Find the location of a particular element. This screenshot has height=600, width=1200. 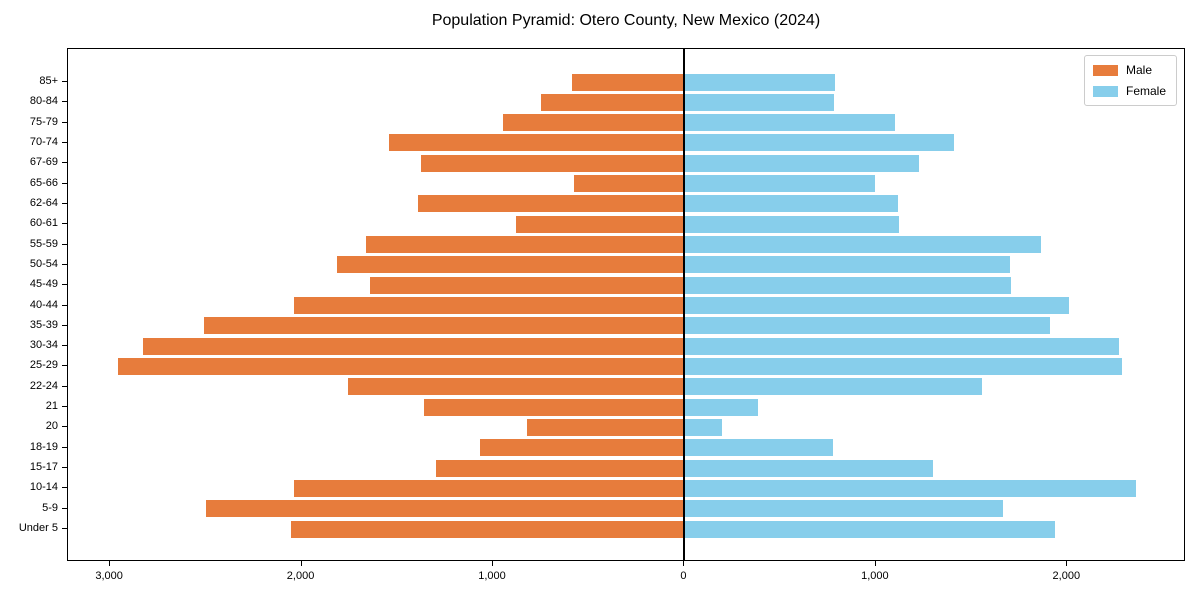

legend-entry-male: Male is located at coordinates (1129, 70).